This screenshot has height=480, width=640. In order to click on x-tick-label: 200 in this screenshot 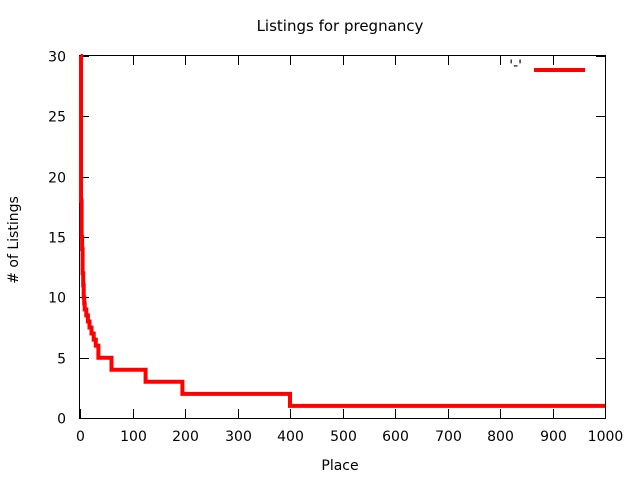, I will do `click(185, 437)`.